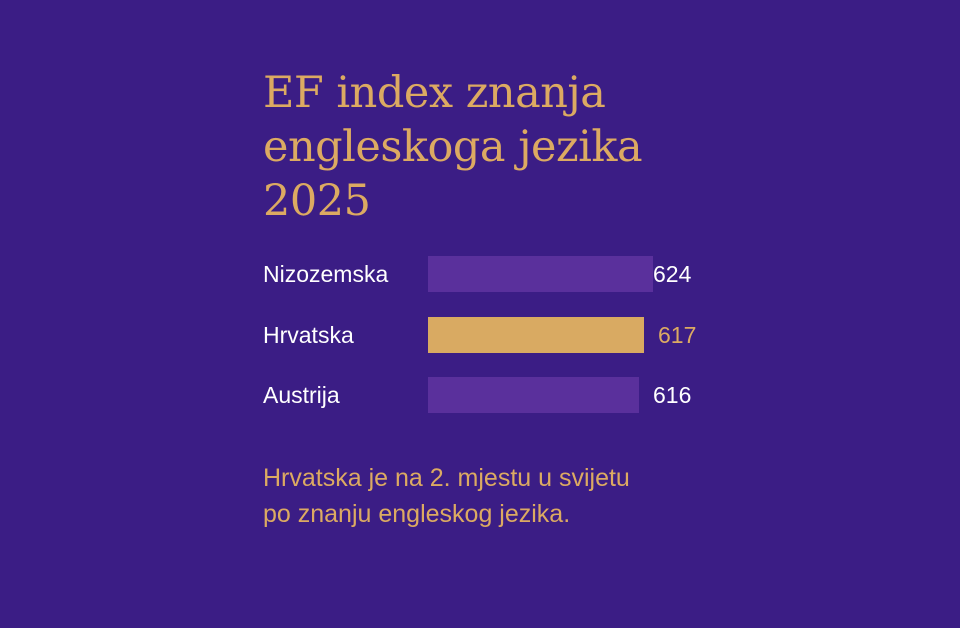 The height and width of the screenshot is (628, 960). What do you see at coordinates (308, 335) in the screenshot?
I see `bar-label: Hrvatska` at bounding box center [308, 335].